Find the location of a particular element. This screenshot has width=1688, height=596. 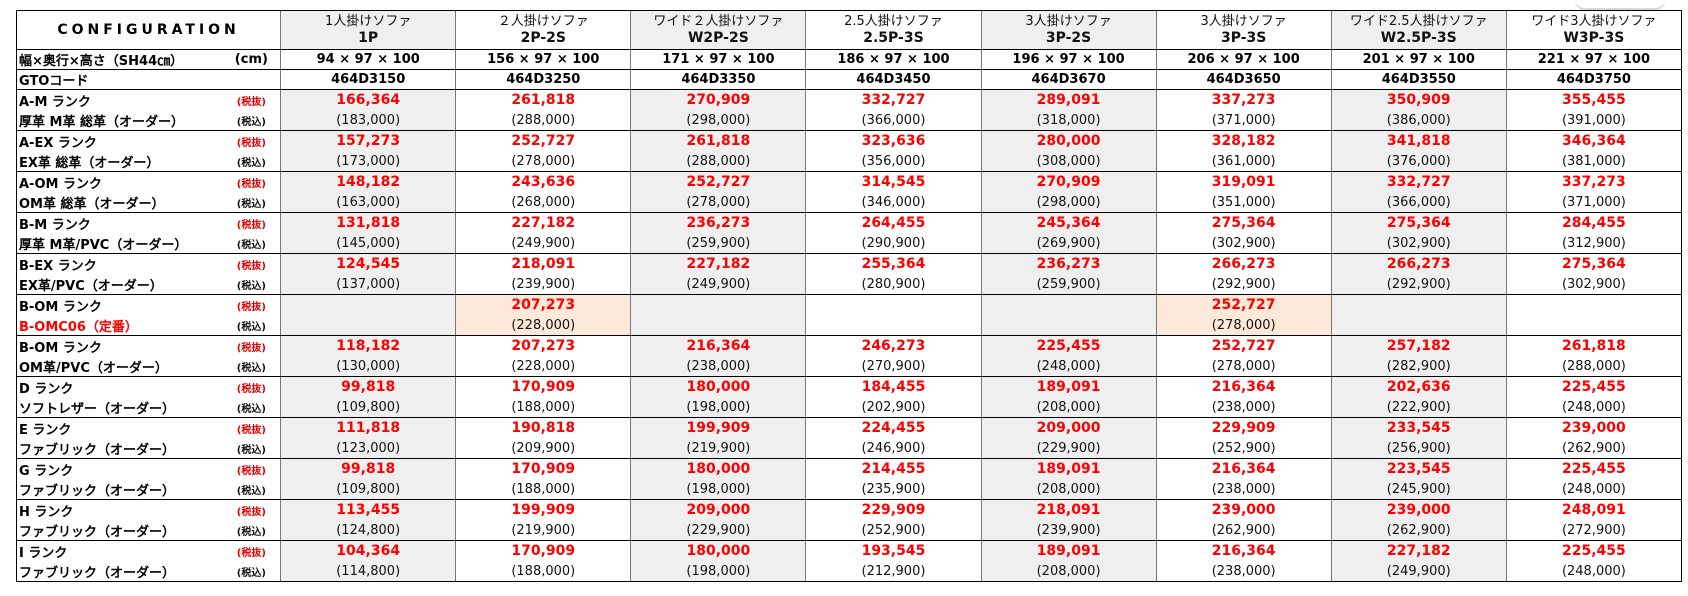

dimension-cell-2: 156 × 97 × 100 is located at coordinates (543, 59).